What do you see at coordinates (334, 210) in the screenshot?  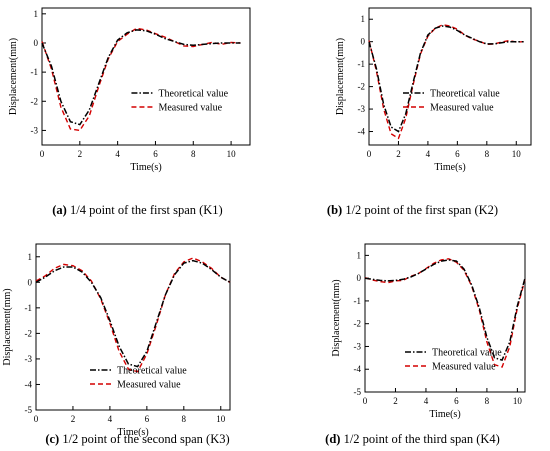 I see `caption-label: (b)` at bounding box center [334, 210].